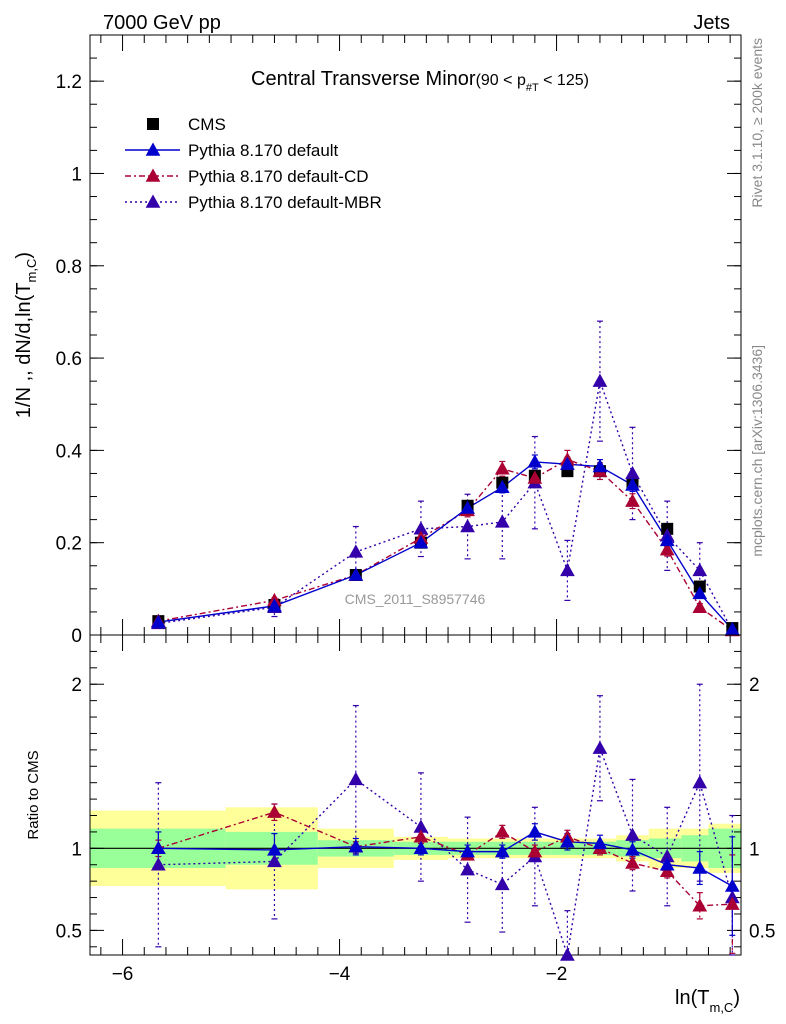 The height and width of the screenshot is (1024, 786). Describe the element at coordinates (711, 23) in the screenshot. I see `header-process-label: Jets` at that location.